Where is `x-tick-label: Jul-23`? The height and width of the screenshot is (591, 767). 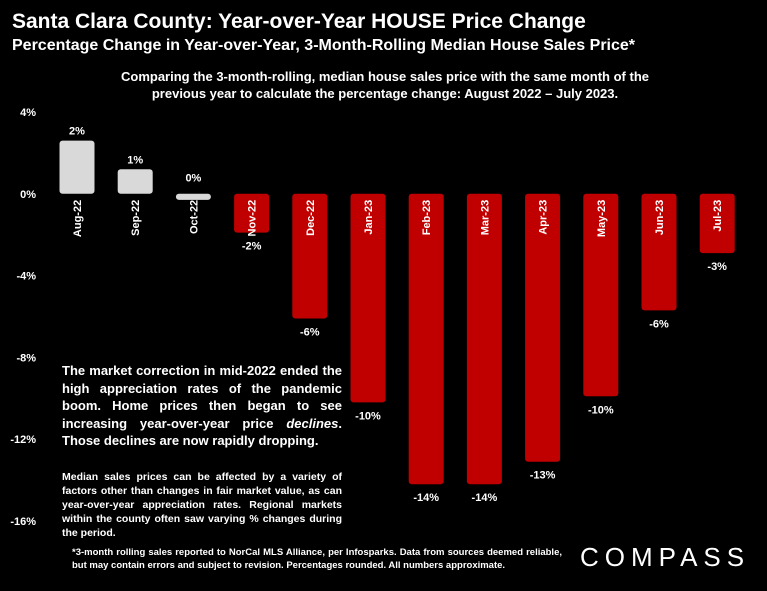
x-tick-label: Jul-23 is located at coordinates (718, 216).